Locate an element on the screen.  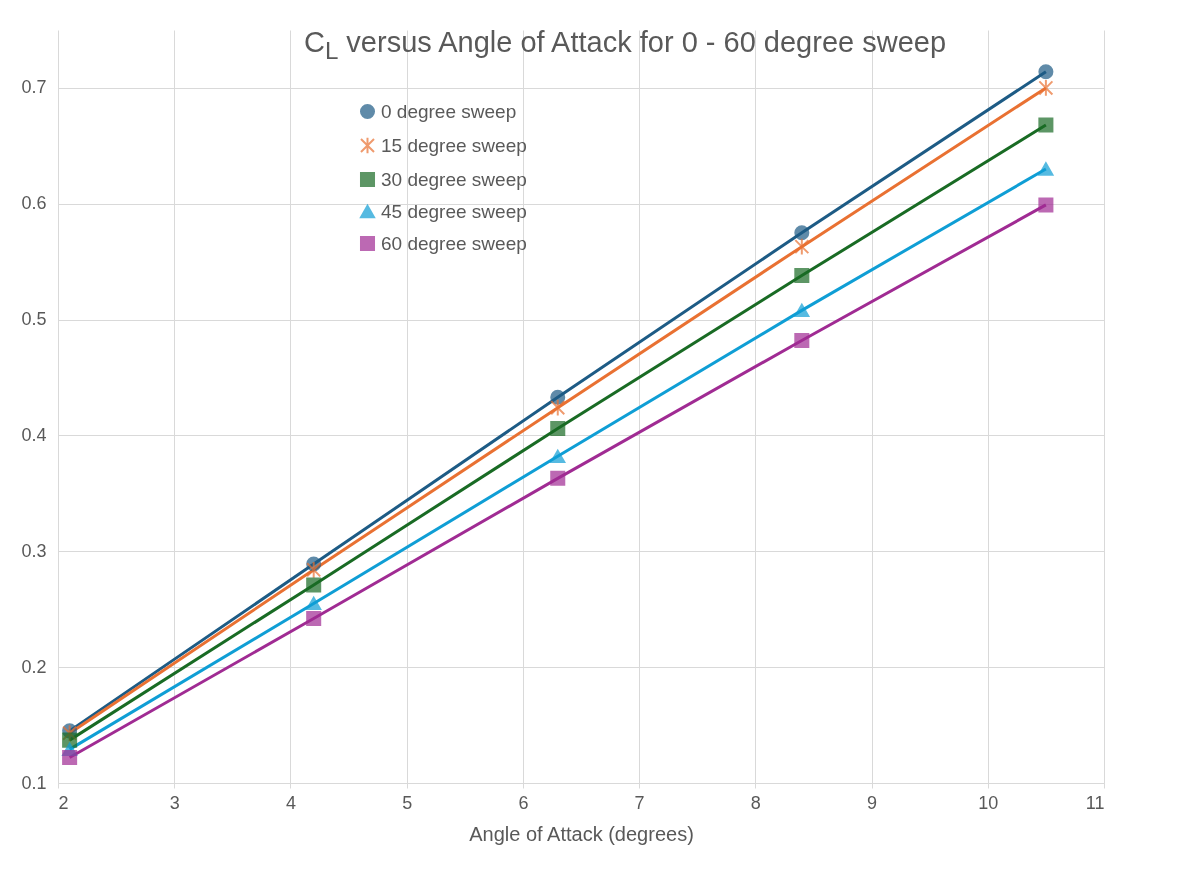
x-axis-title: Angle of Attack (degrees) is located at coordinates (581, 833).